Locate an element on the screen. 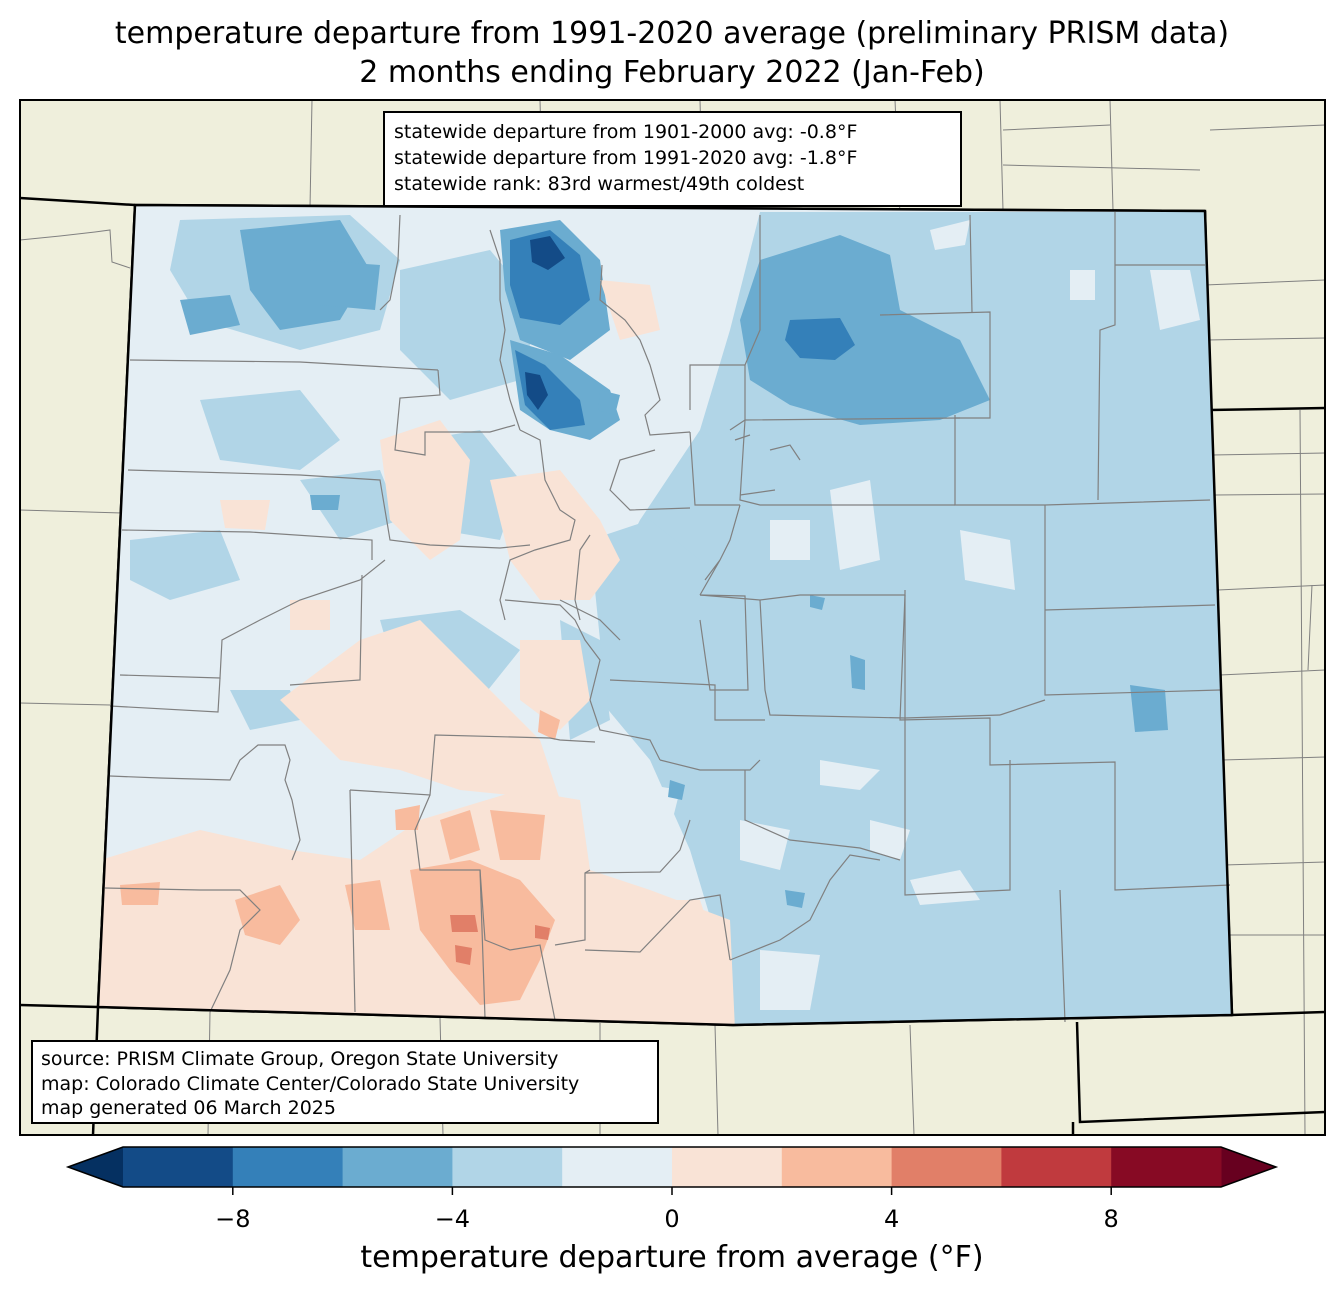 The image size is (1344, 1299). colorbar-tick-label: 8 is located at coordinates (1111, 1219).